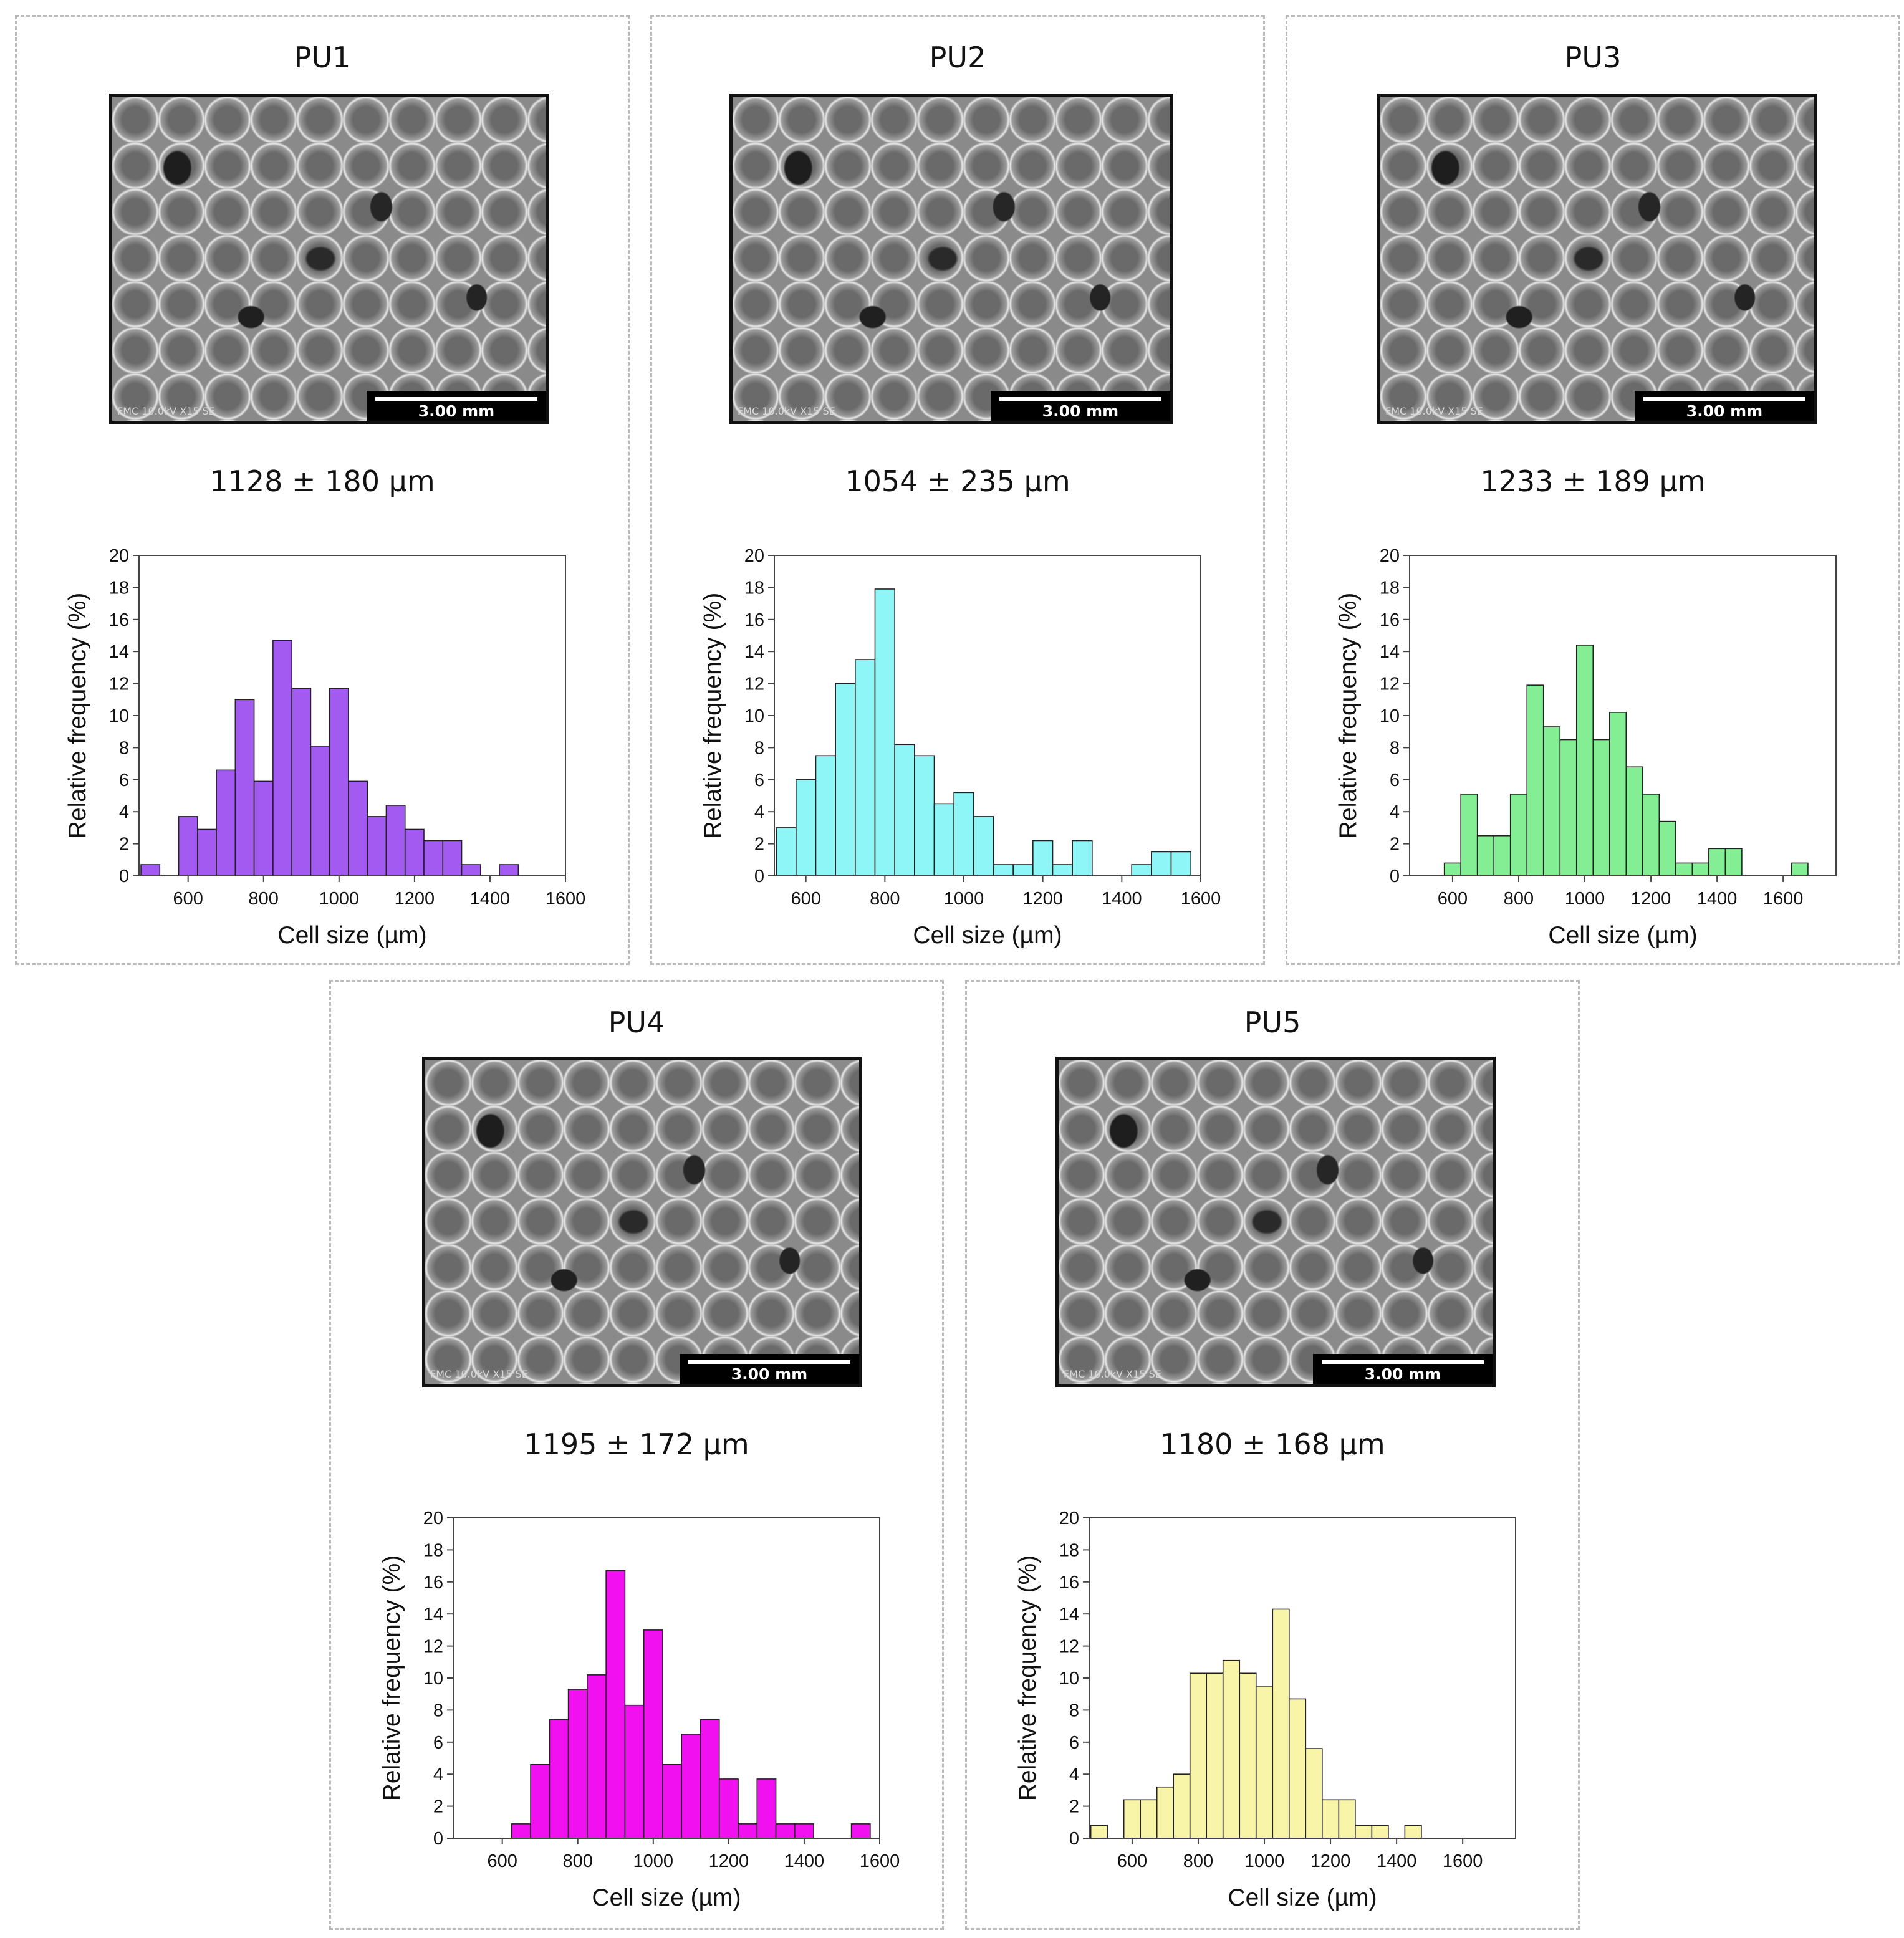 This screenshot has width=1904, height=1938. Describe the element at coordinates (1074, 1743) in the screenshot. I see `y-tick-label: 6` at that location.